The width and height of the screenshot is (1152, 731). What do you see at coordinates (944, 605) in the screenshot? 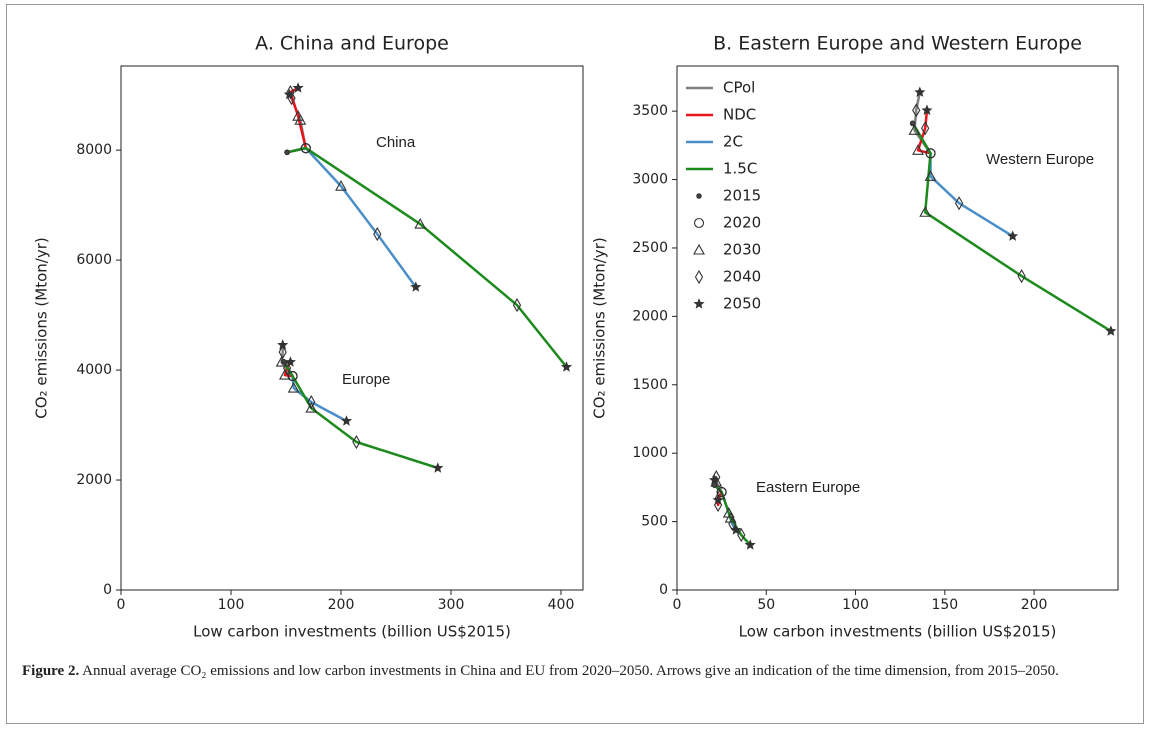
I see `x-tick-label: 150` at bounding box center [944, 605].